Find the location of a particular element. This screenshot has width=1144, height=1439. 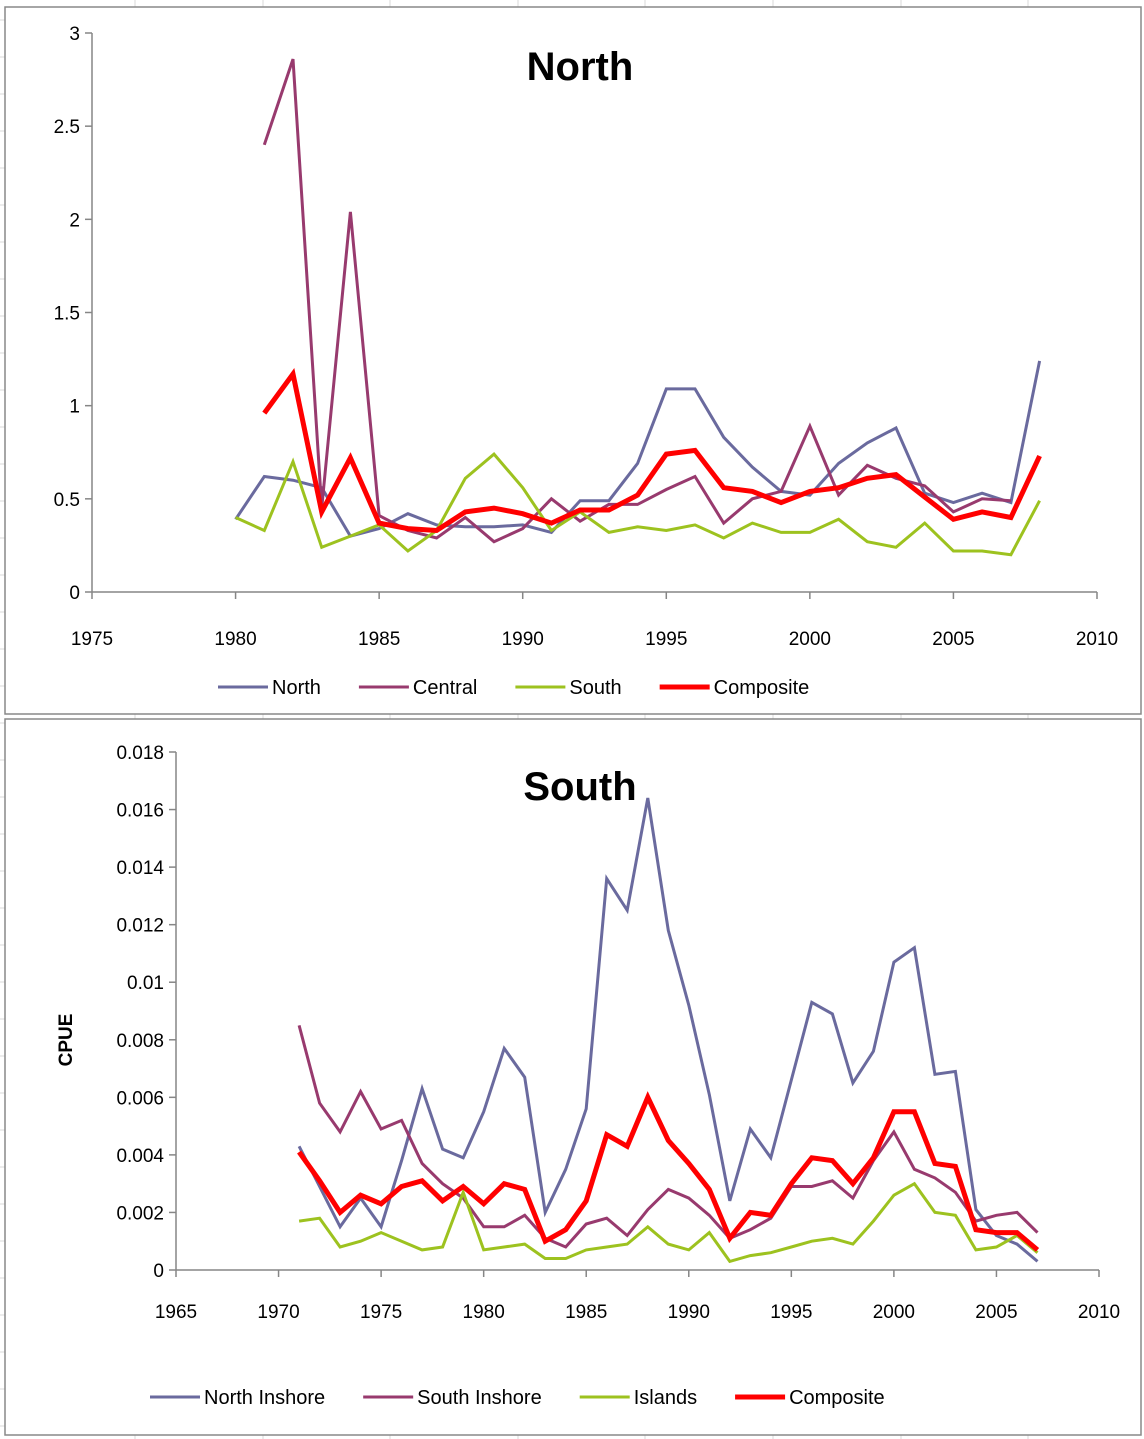

series-line-north is located at coordinates (638, 449).